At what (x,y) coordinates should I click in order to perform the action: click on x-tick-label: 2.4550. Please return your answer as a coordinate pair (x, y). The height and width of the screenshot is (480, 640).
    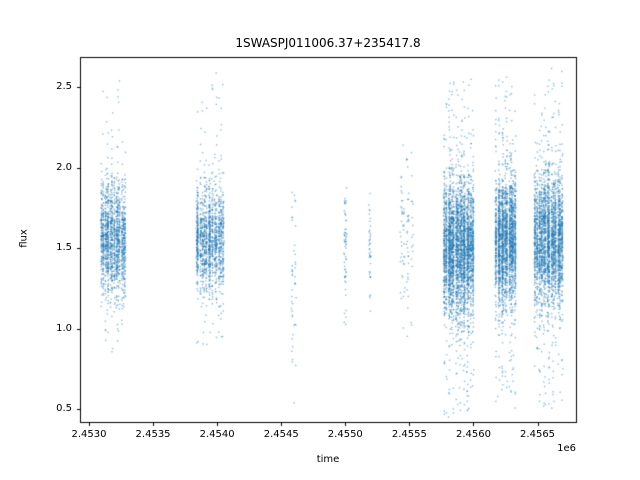
    Looking at the image, I should click on (345, 434).